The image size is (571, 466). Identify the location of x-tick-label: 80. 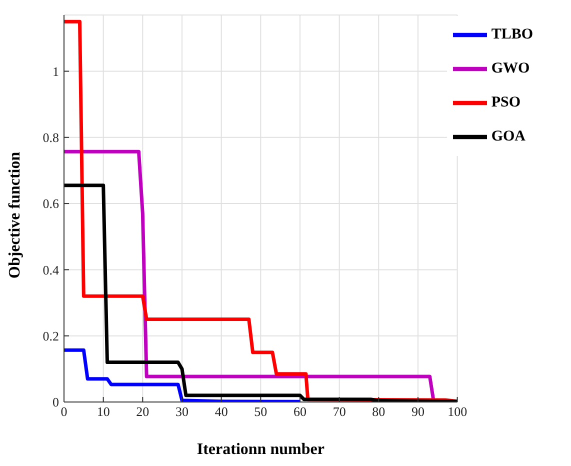
(379, 412).